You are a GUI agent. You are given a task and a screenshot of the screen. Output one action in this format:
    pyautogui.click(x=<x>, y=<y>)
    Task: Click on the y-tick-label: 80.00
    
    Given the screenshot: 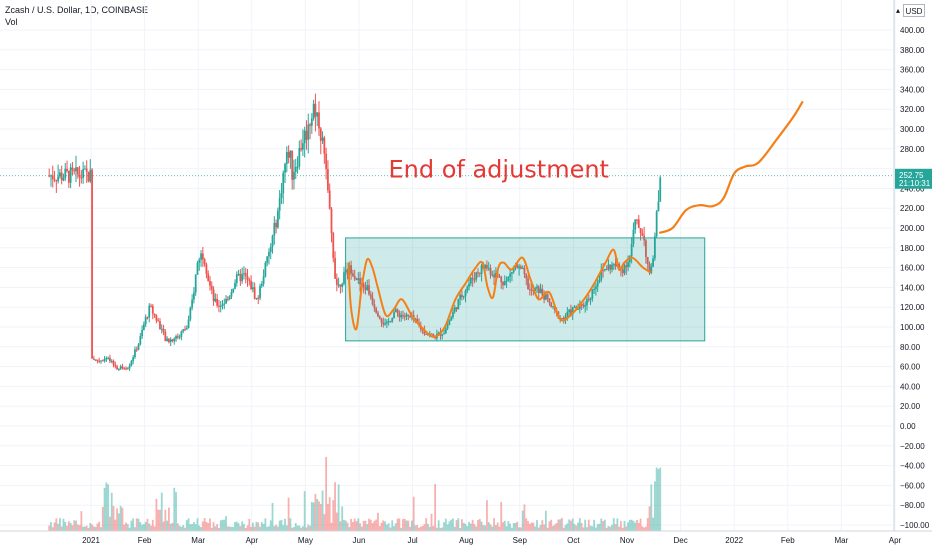 What is the action you would take?
    pyautogui.click(x=910, y=347)
    